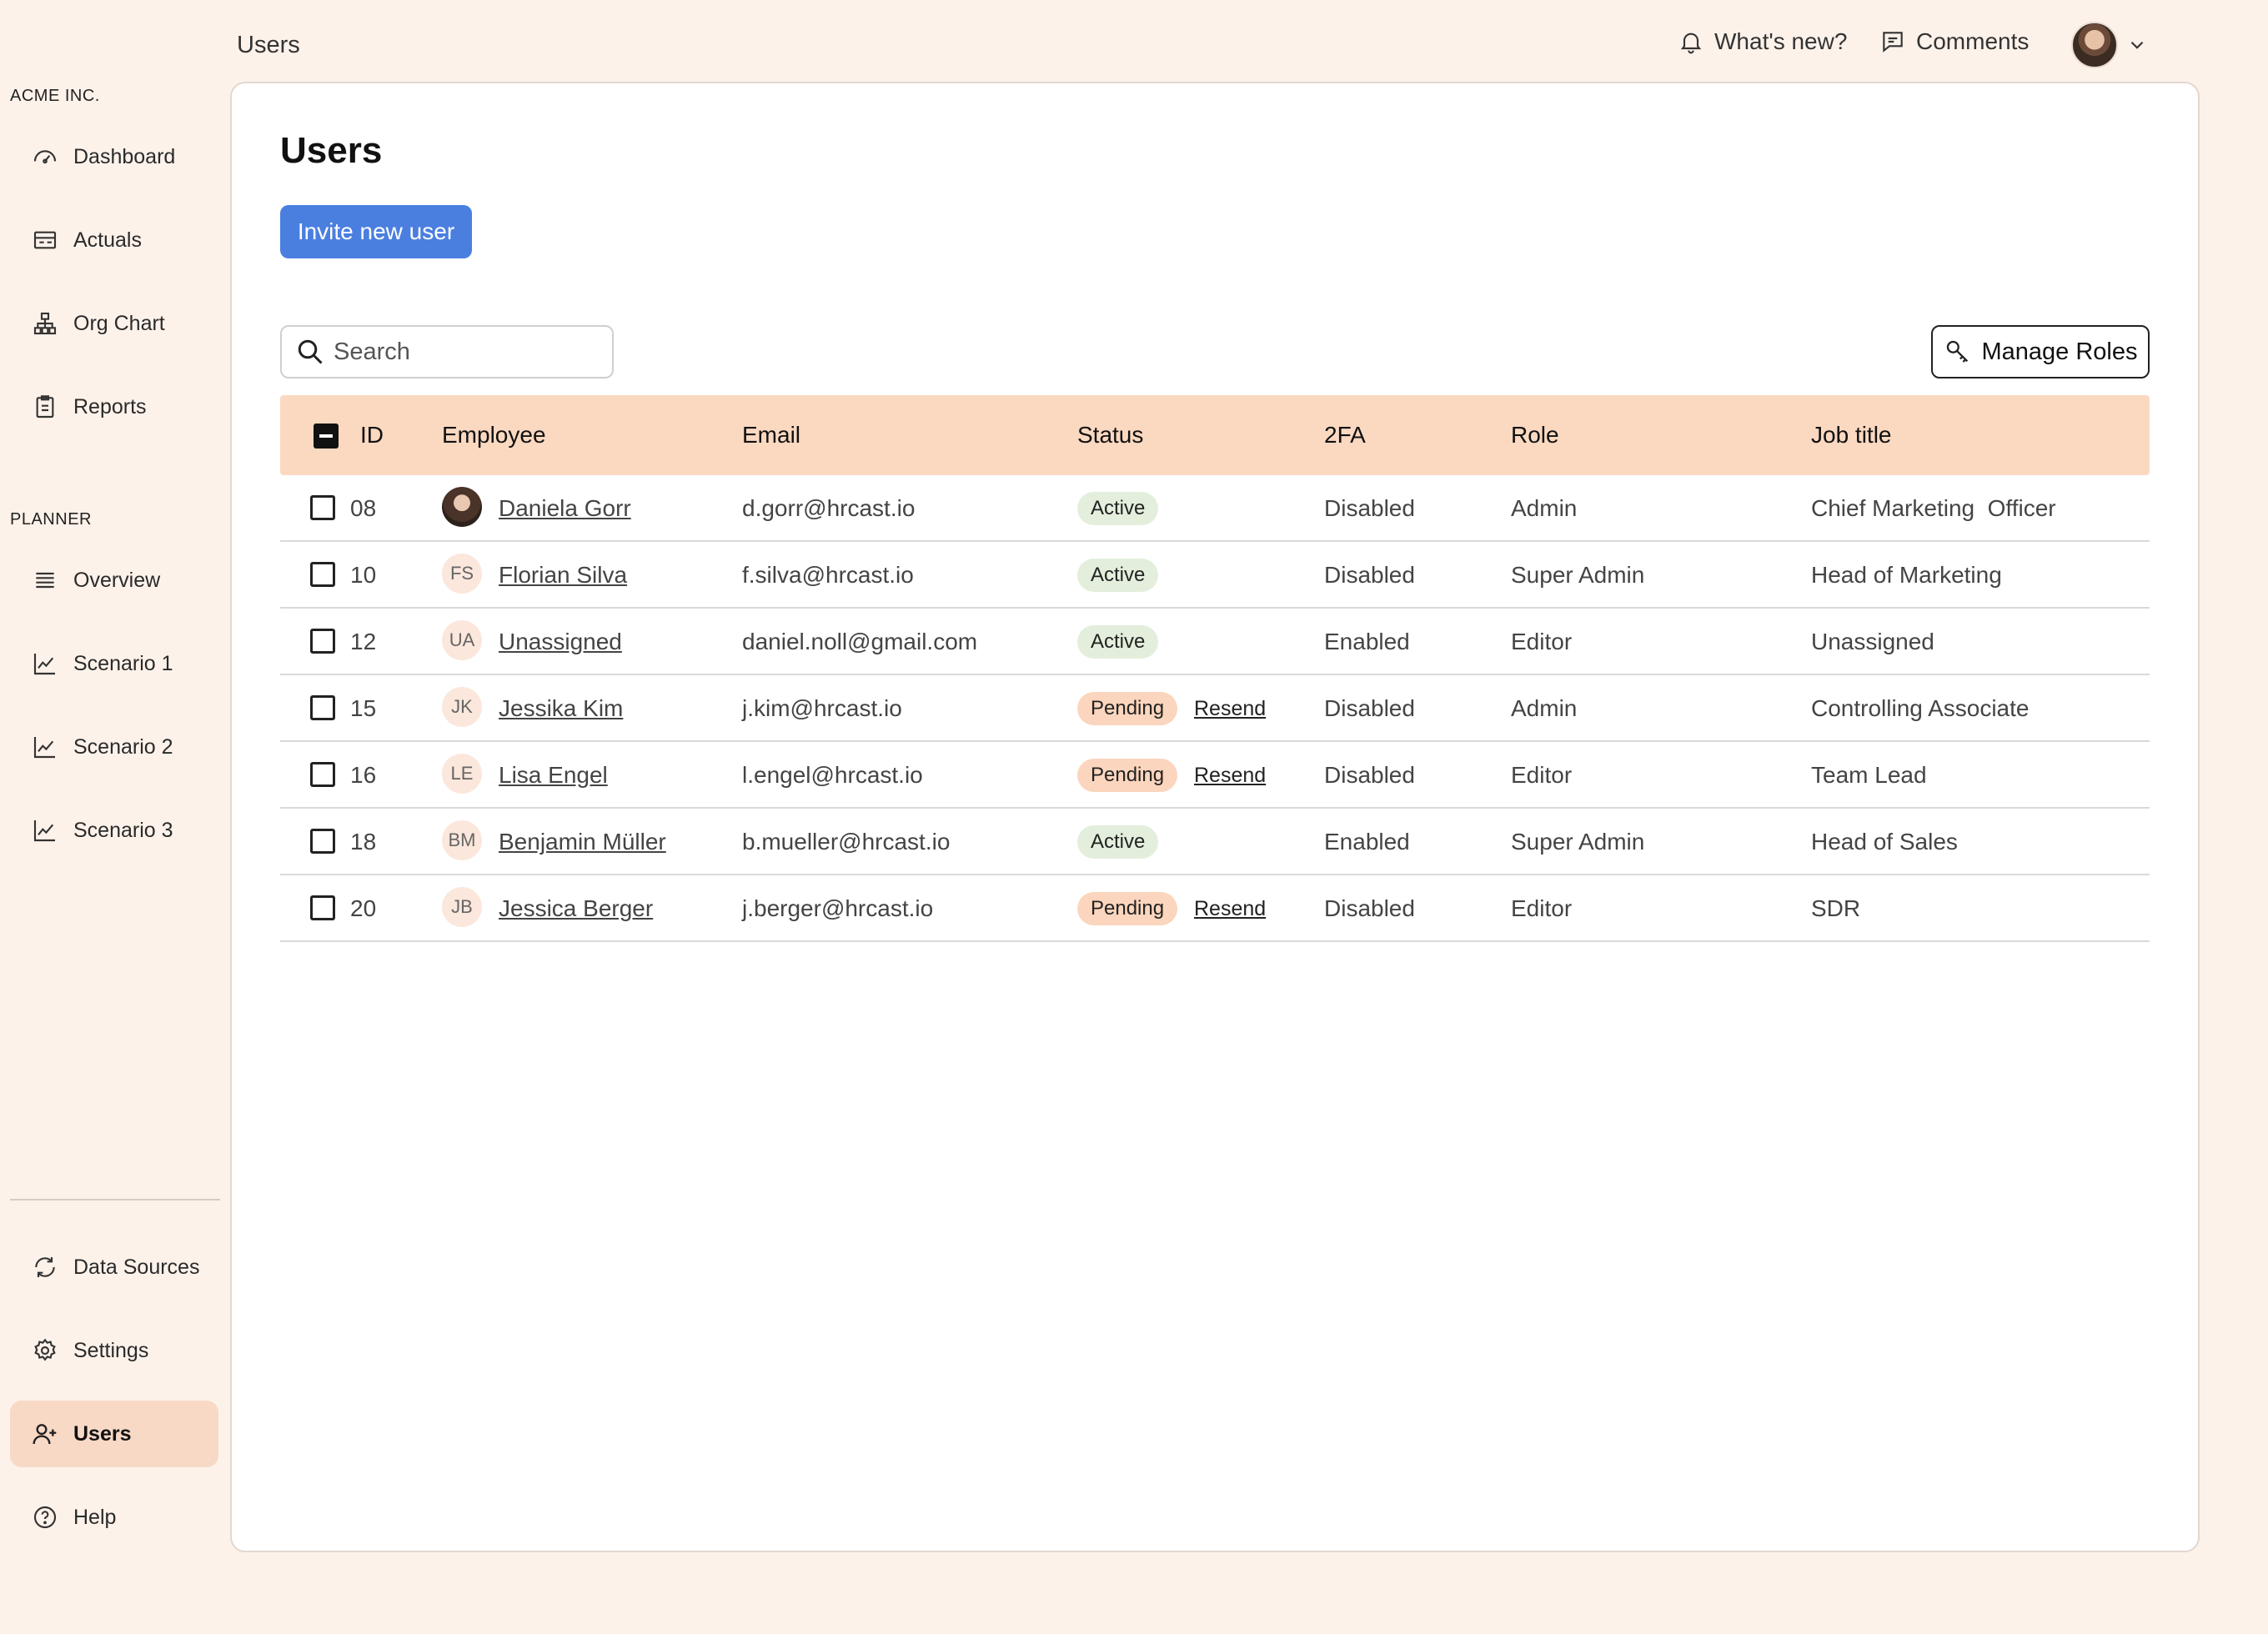 The height and width of the screenshot is (1634, 2268). Describe the element at coordinates (462, 574) in the screenshot. I see `avatar: FS` at that location.